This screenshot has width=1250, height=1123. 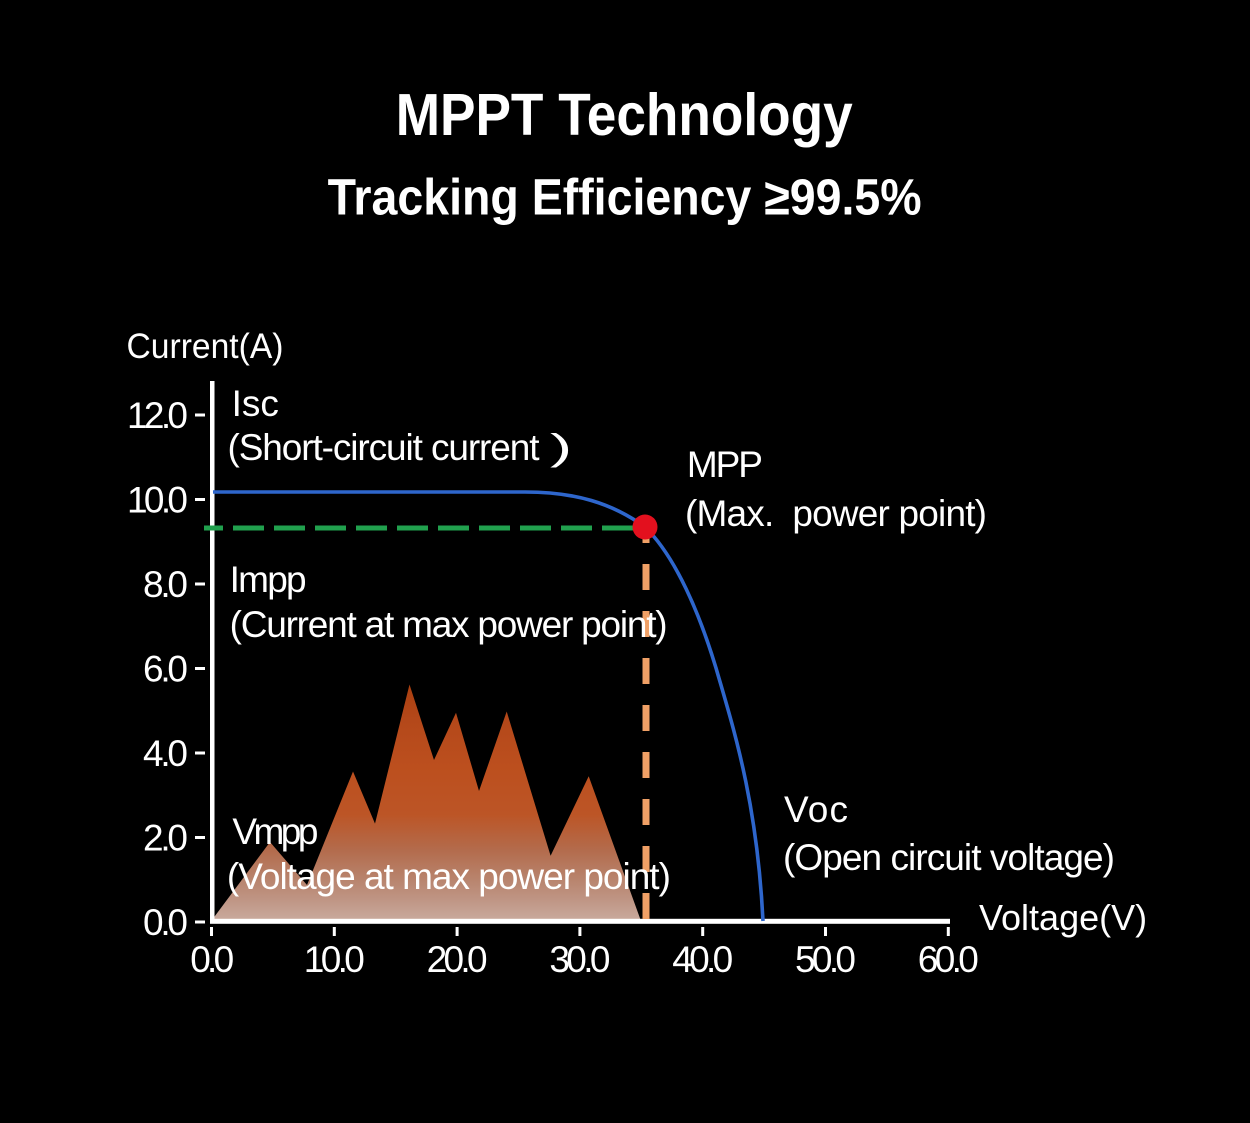 I want to click on svg-text: Vmpp, so click(x=275, y=831).